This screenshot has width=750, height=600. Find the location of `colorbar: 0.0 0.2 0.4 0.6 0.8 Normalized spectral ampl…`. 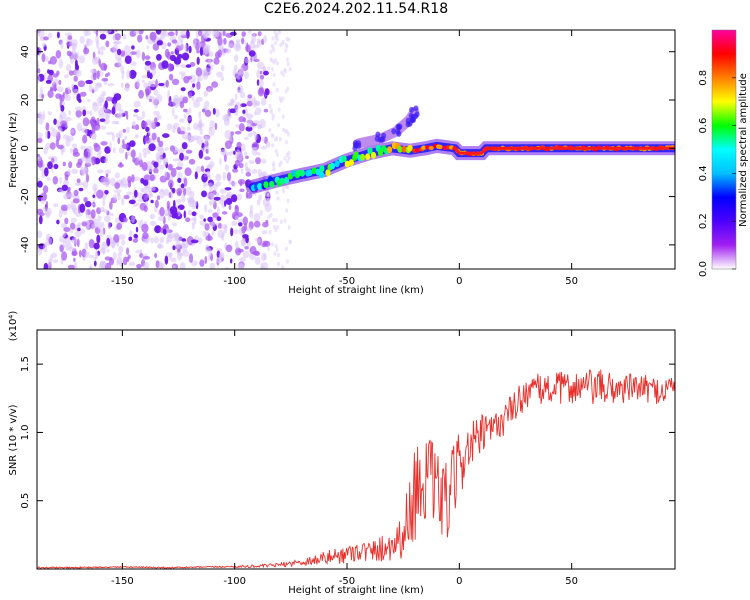

colorbar: 0.0 0.2 0.4 0.6 0.8 Normalized spectral ampl… is located at coordinates (723, 153).